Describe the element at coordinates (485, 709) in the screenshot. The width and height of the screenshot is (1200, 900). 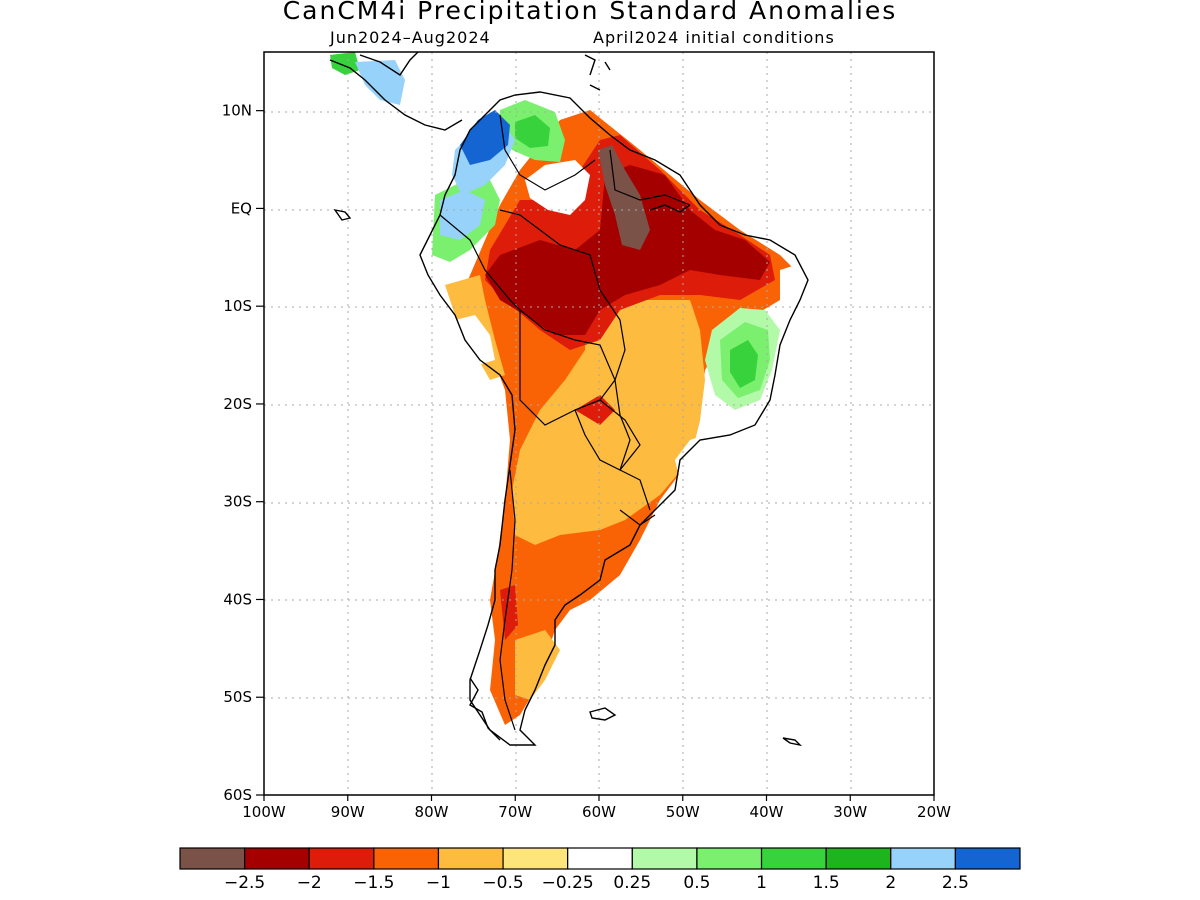
I see `chile-archipelago` at that location.